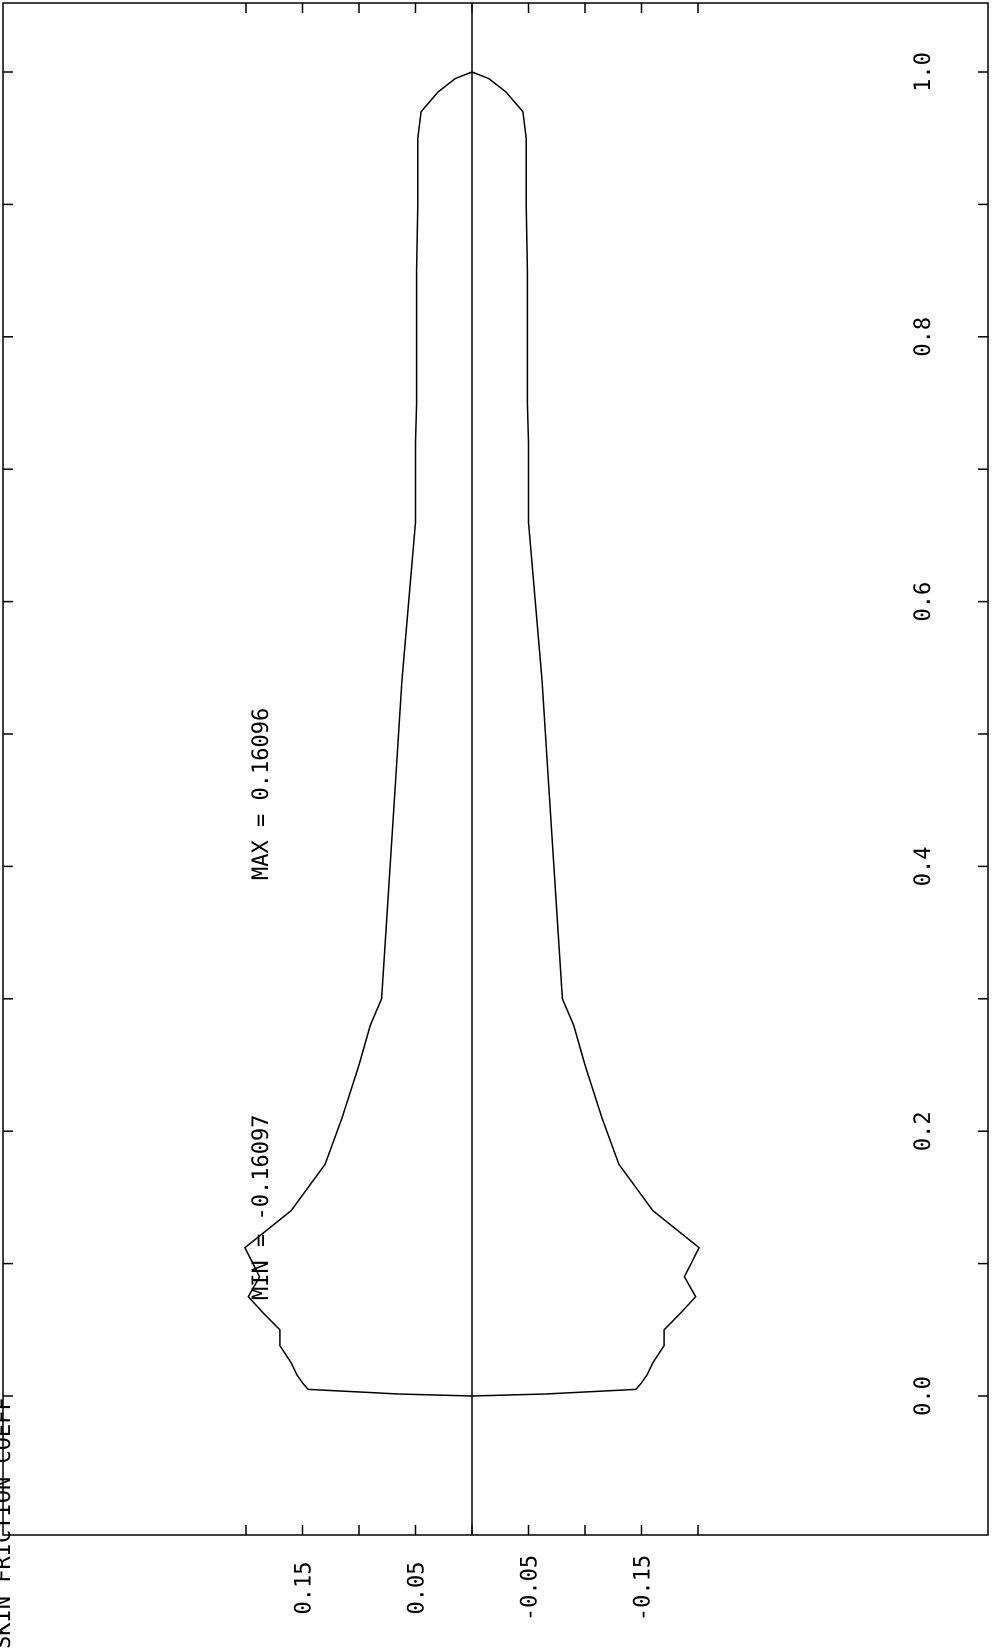  I want to click on y-tick-labels: 0.15 0.05 -0.05 -0.15, so click(474, 1588).